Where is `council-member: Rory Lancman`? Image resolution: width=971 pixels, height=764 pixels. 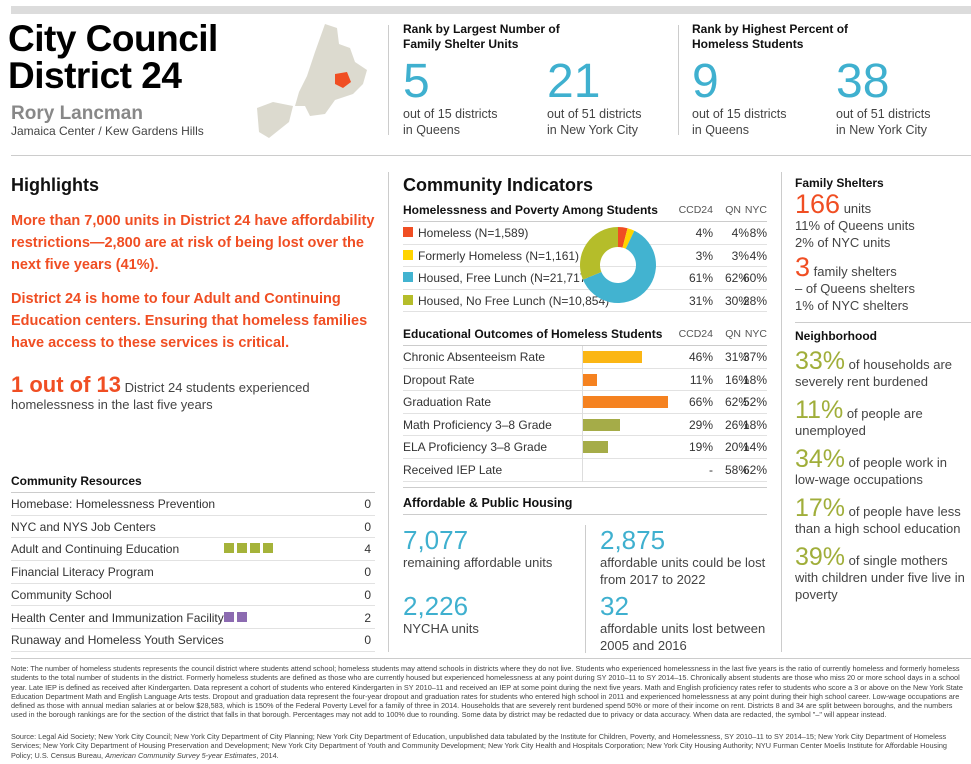
council-member: Rory Lancman is located at coordinates (77, 113).